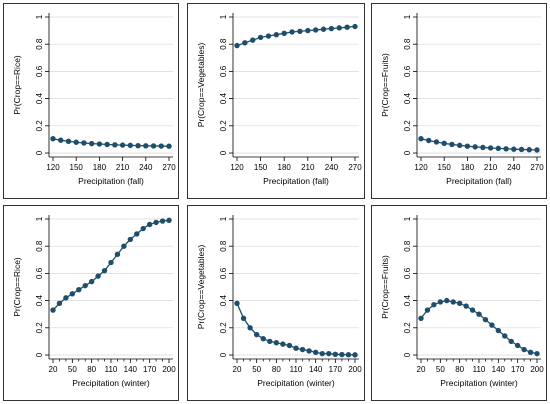  Describe the element at coordinates (514, 167) in the screenshot. I see `x-tick-label: 240` at that location.